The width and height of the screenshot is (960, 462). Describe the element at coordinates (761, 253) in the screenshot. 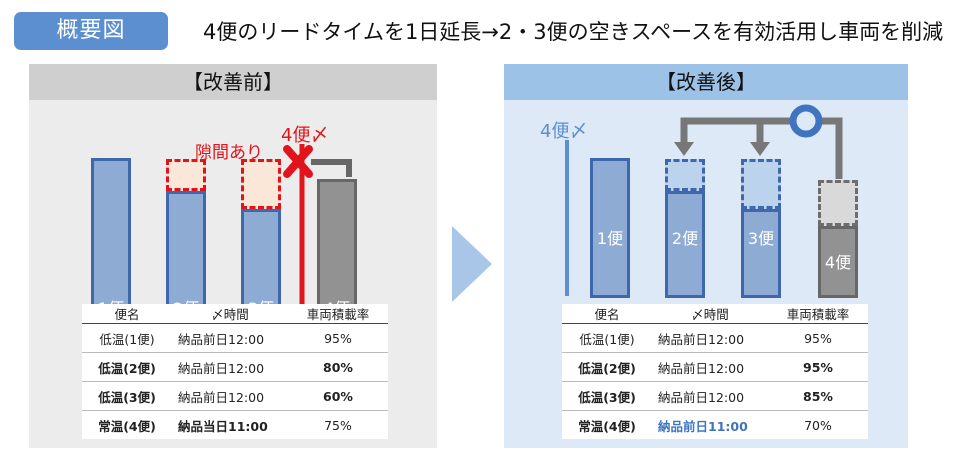

I see `after-bar-3: 3便` at that location.